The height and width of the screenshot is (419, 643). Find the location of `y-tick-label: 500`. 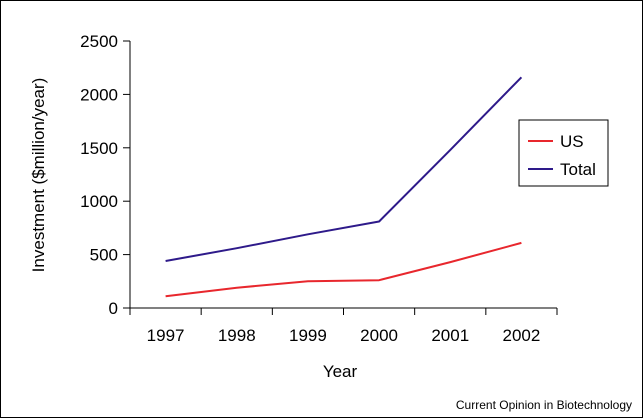

y-tick-label: 500 is located at coordinates (104, 255).